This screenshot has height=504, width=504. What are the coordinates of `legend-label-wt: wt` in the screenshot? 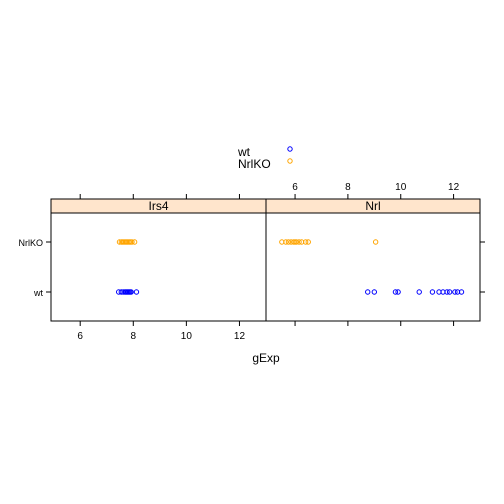 It's located at (244, 152).